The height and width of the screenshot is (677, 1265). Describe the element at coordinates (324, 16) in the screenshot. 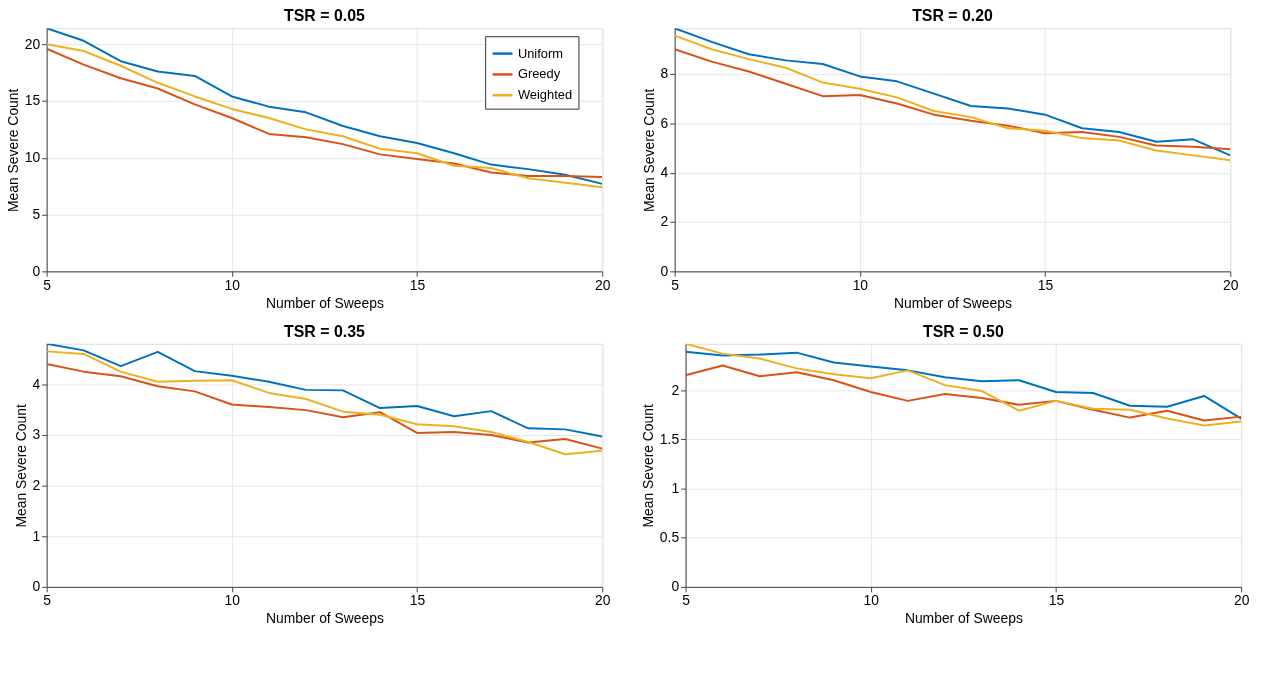

I see `chart-title: TSR = 0.05` at that location.